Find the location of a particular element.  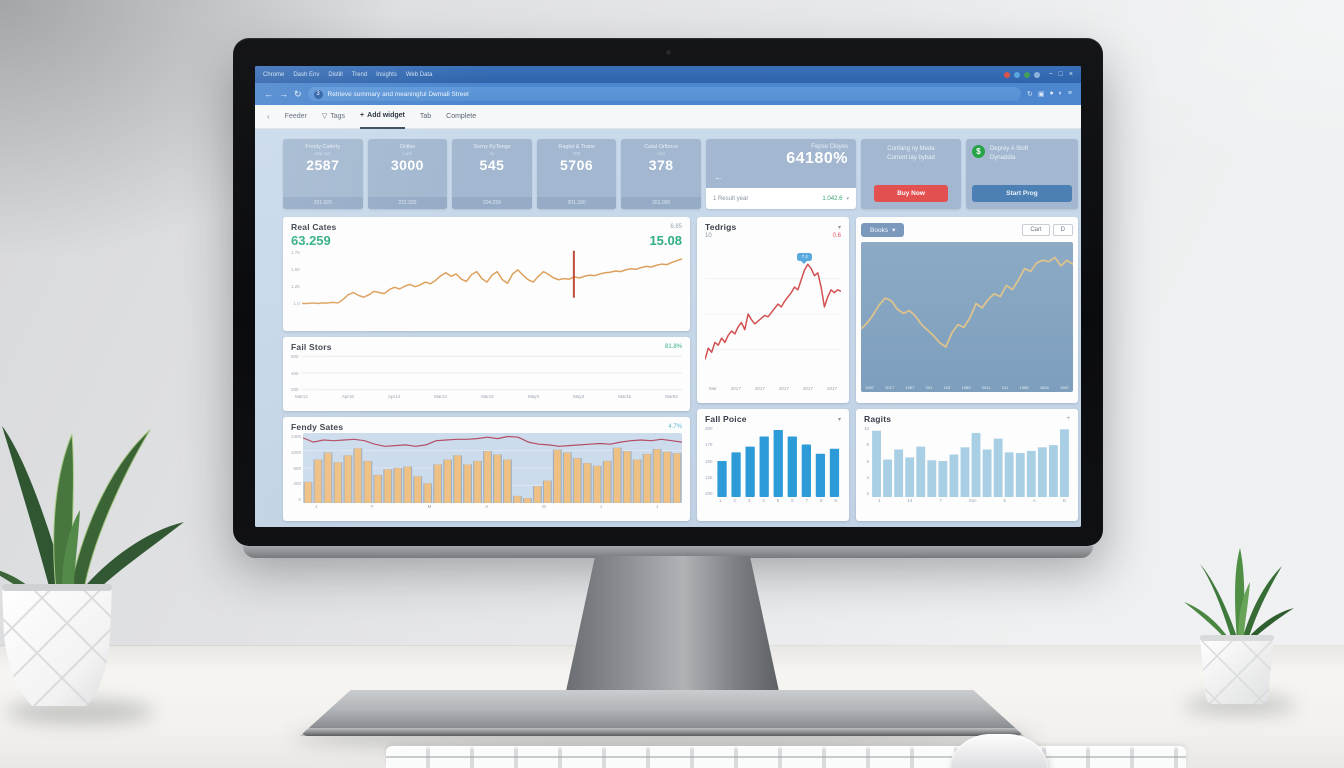

funnel-icon: ▽ is located at coordinates (324, 116).